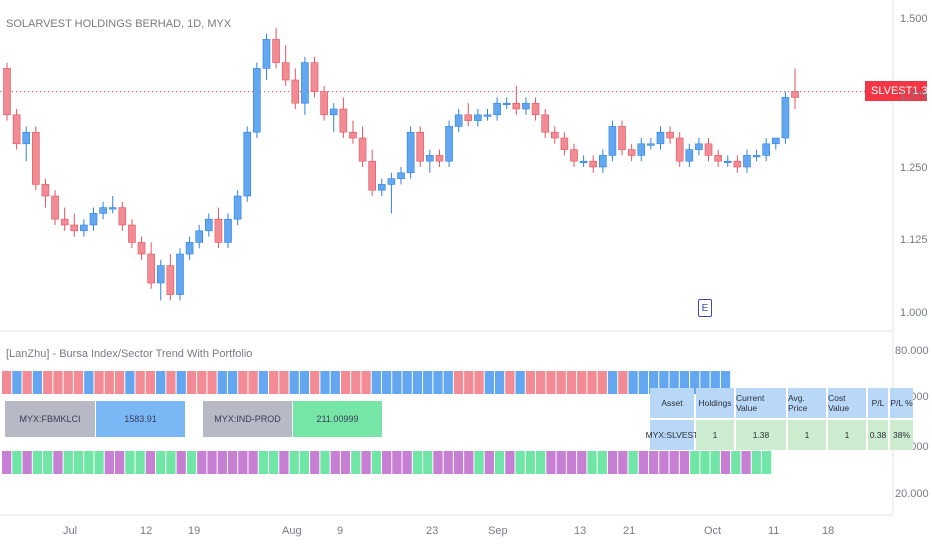 Image resolution: width=932 pixels, height=550 pixels. I want to click on y-tick-label: 1.250, so click(914, 168).